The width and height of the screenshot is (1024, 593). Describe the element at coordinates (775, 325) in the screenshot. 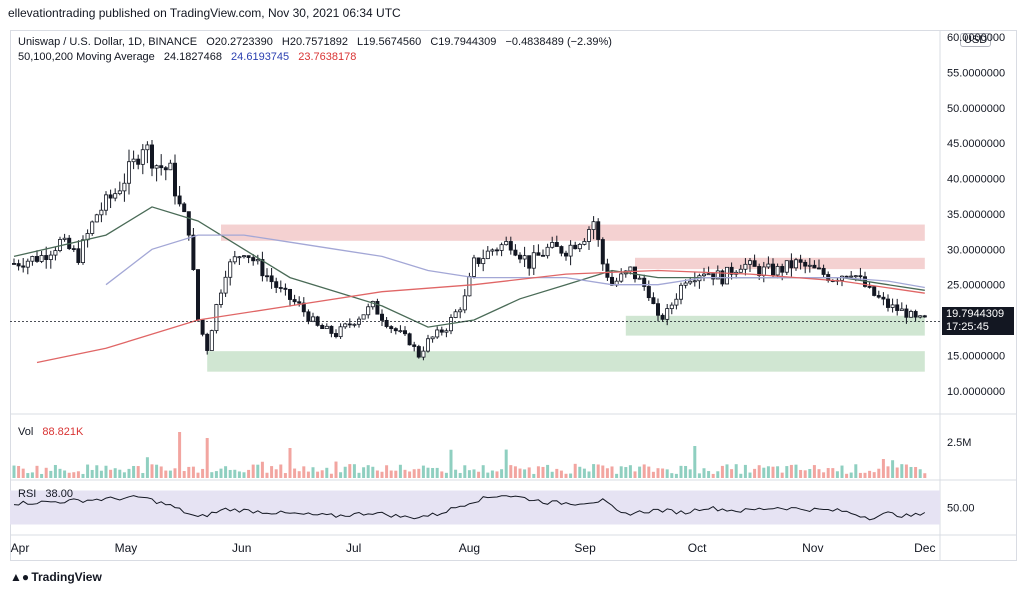

I see `support-zone` at that location.